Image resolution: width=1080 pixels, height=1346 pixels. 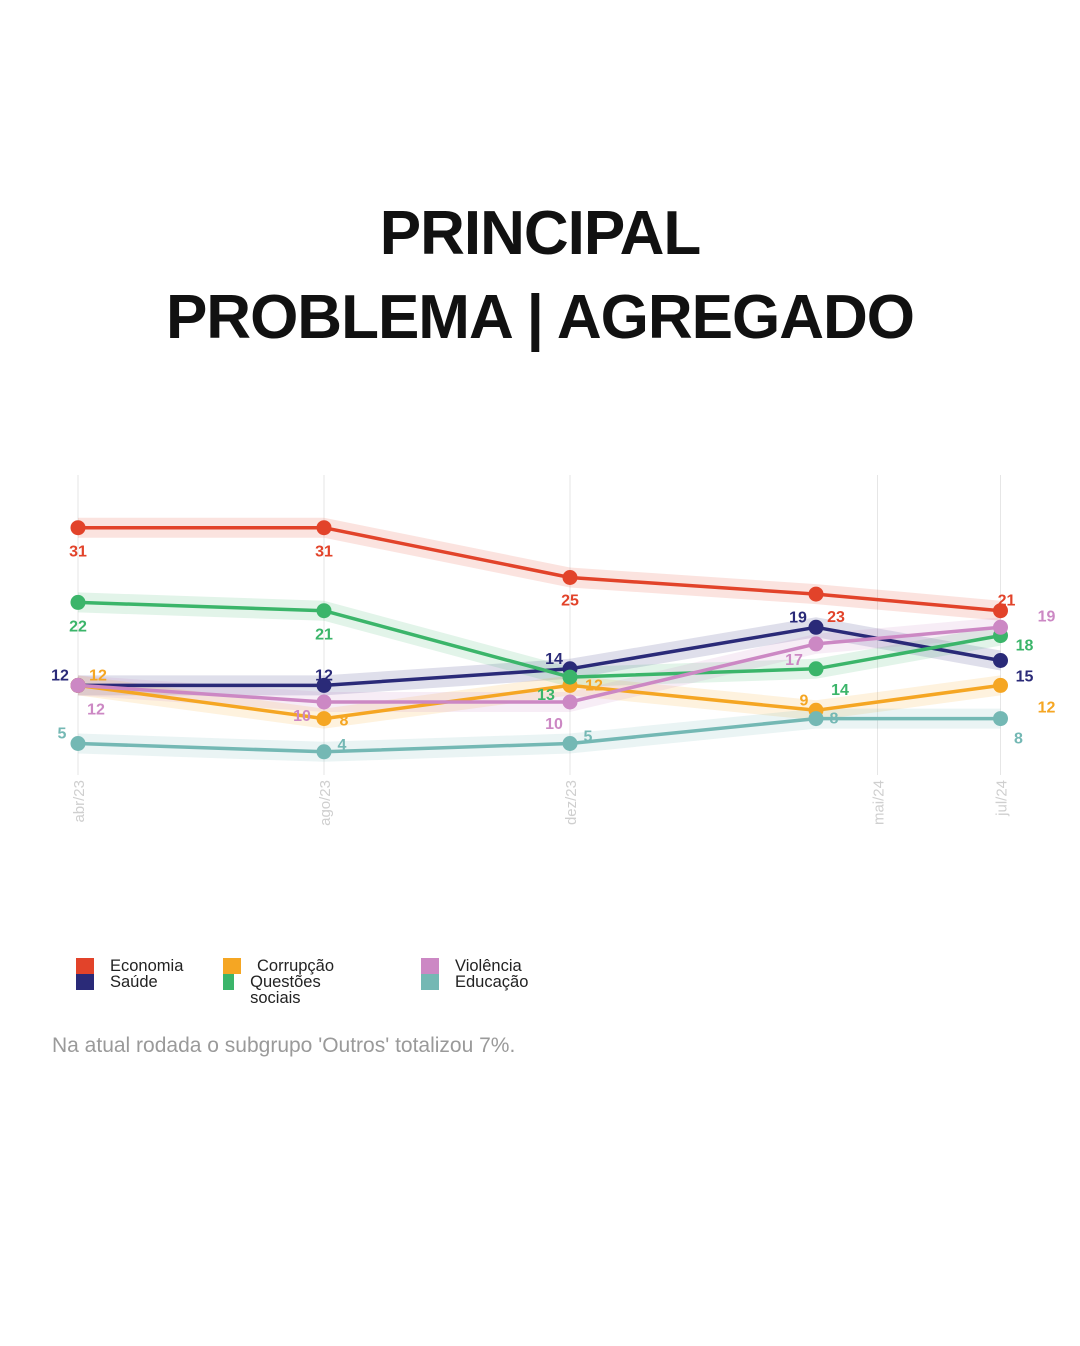 What do you see at coordinates (79, 801) in the screenshot?
I see `x-tick-label: abr/23` at bounding box center [79, 801].